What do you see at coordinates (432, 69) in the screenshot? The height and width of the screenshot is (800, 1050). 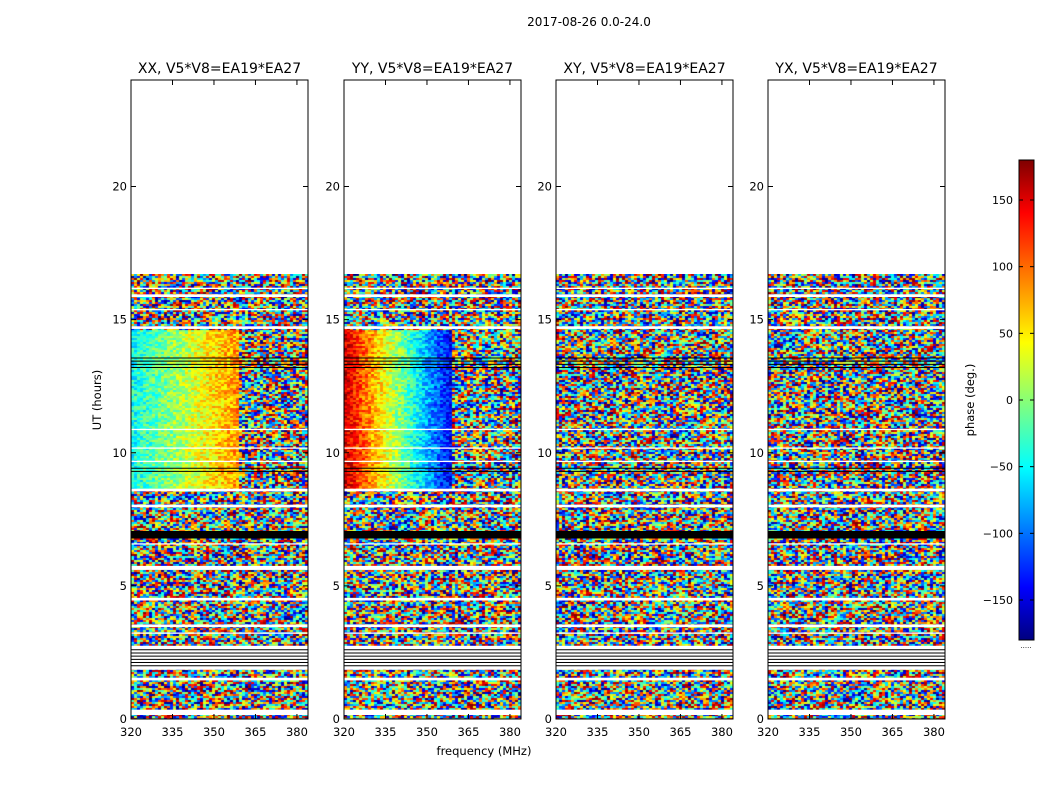 I see `panel-title: YY, V5*V8=EA19*EA27` at bounding box center [432, 69].